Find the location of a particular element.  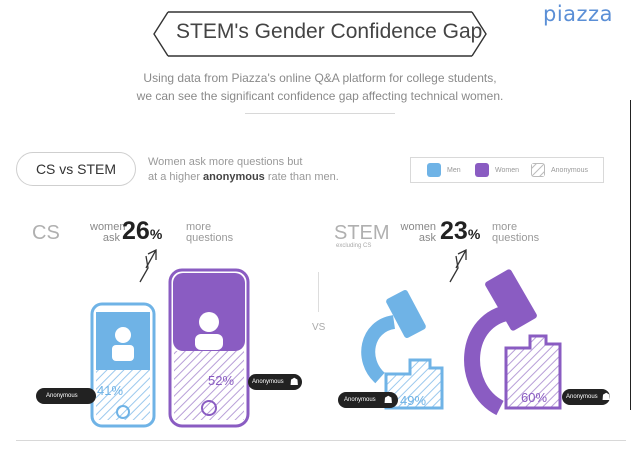

cs-men-anon-tag: Anonymous is located at coordinates (66, 396).